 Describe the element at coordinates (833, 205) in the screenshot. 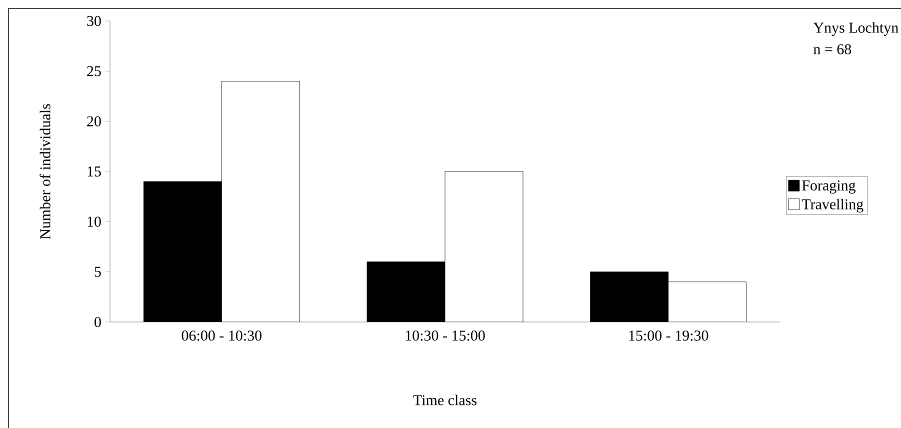

I see `legend-label: Travelling` at that location.